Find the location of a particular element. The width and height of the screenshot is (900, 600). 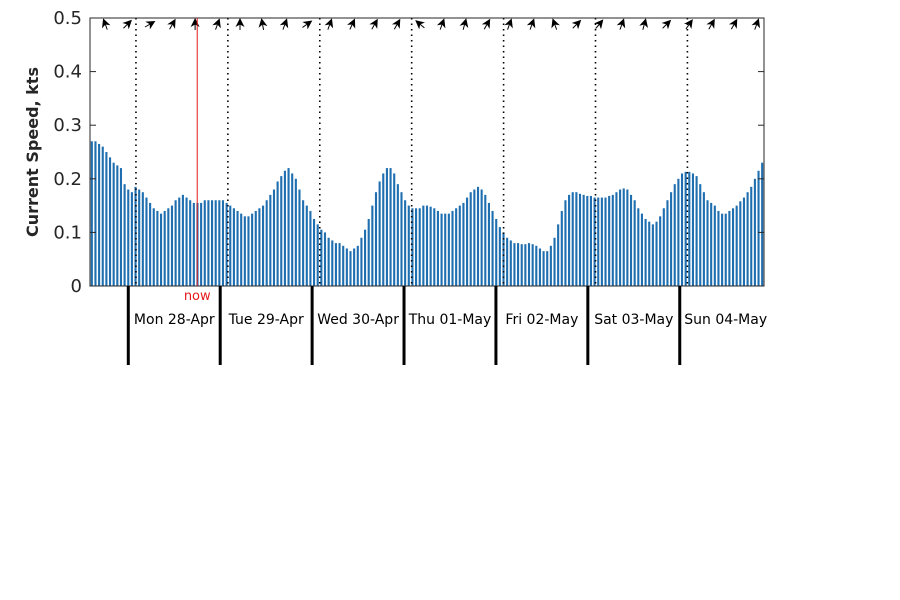

y-axis-label: Current Speed, kts is located at coordinates (32, 152).